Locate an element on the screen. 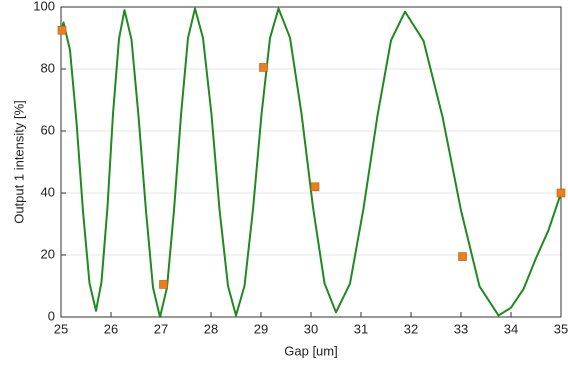  x-tick-label: 35 is located at coordinates (561, 328).